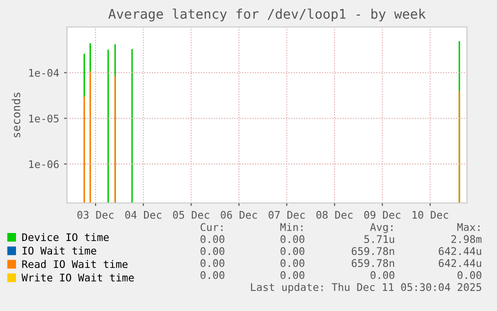 The height and width of the screenshot is (311, 497). Describe the element at coordinates (59, 250) in the screenshot. I see `legend-label: IO Wait time` at that location.